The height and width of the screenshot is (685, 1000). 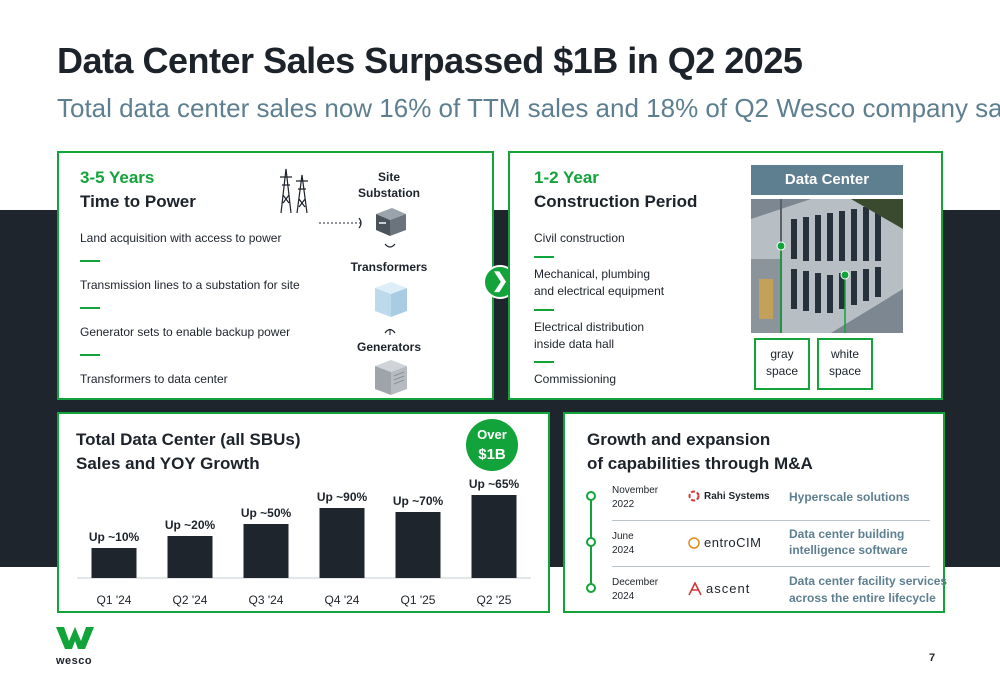 What do you see at coordinates (694, 542) in the screenshot?
I see `entrocim-badge-icon` at bounding box center [694, 542].